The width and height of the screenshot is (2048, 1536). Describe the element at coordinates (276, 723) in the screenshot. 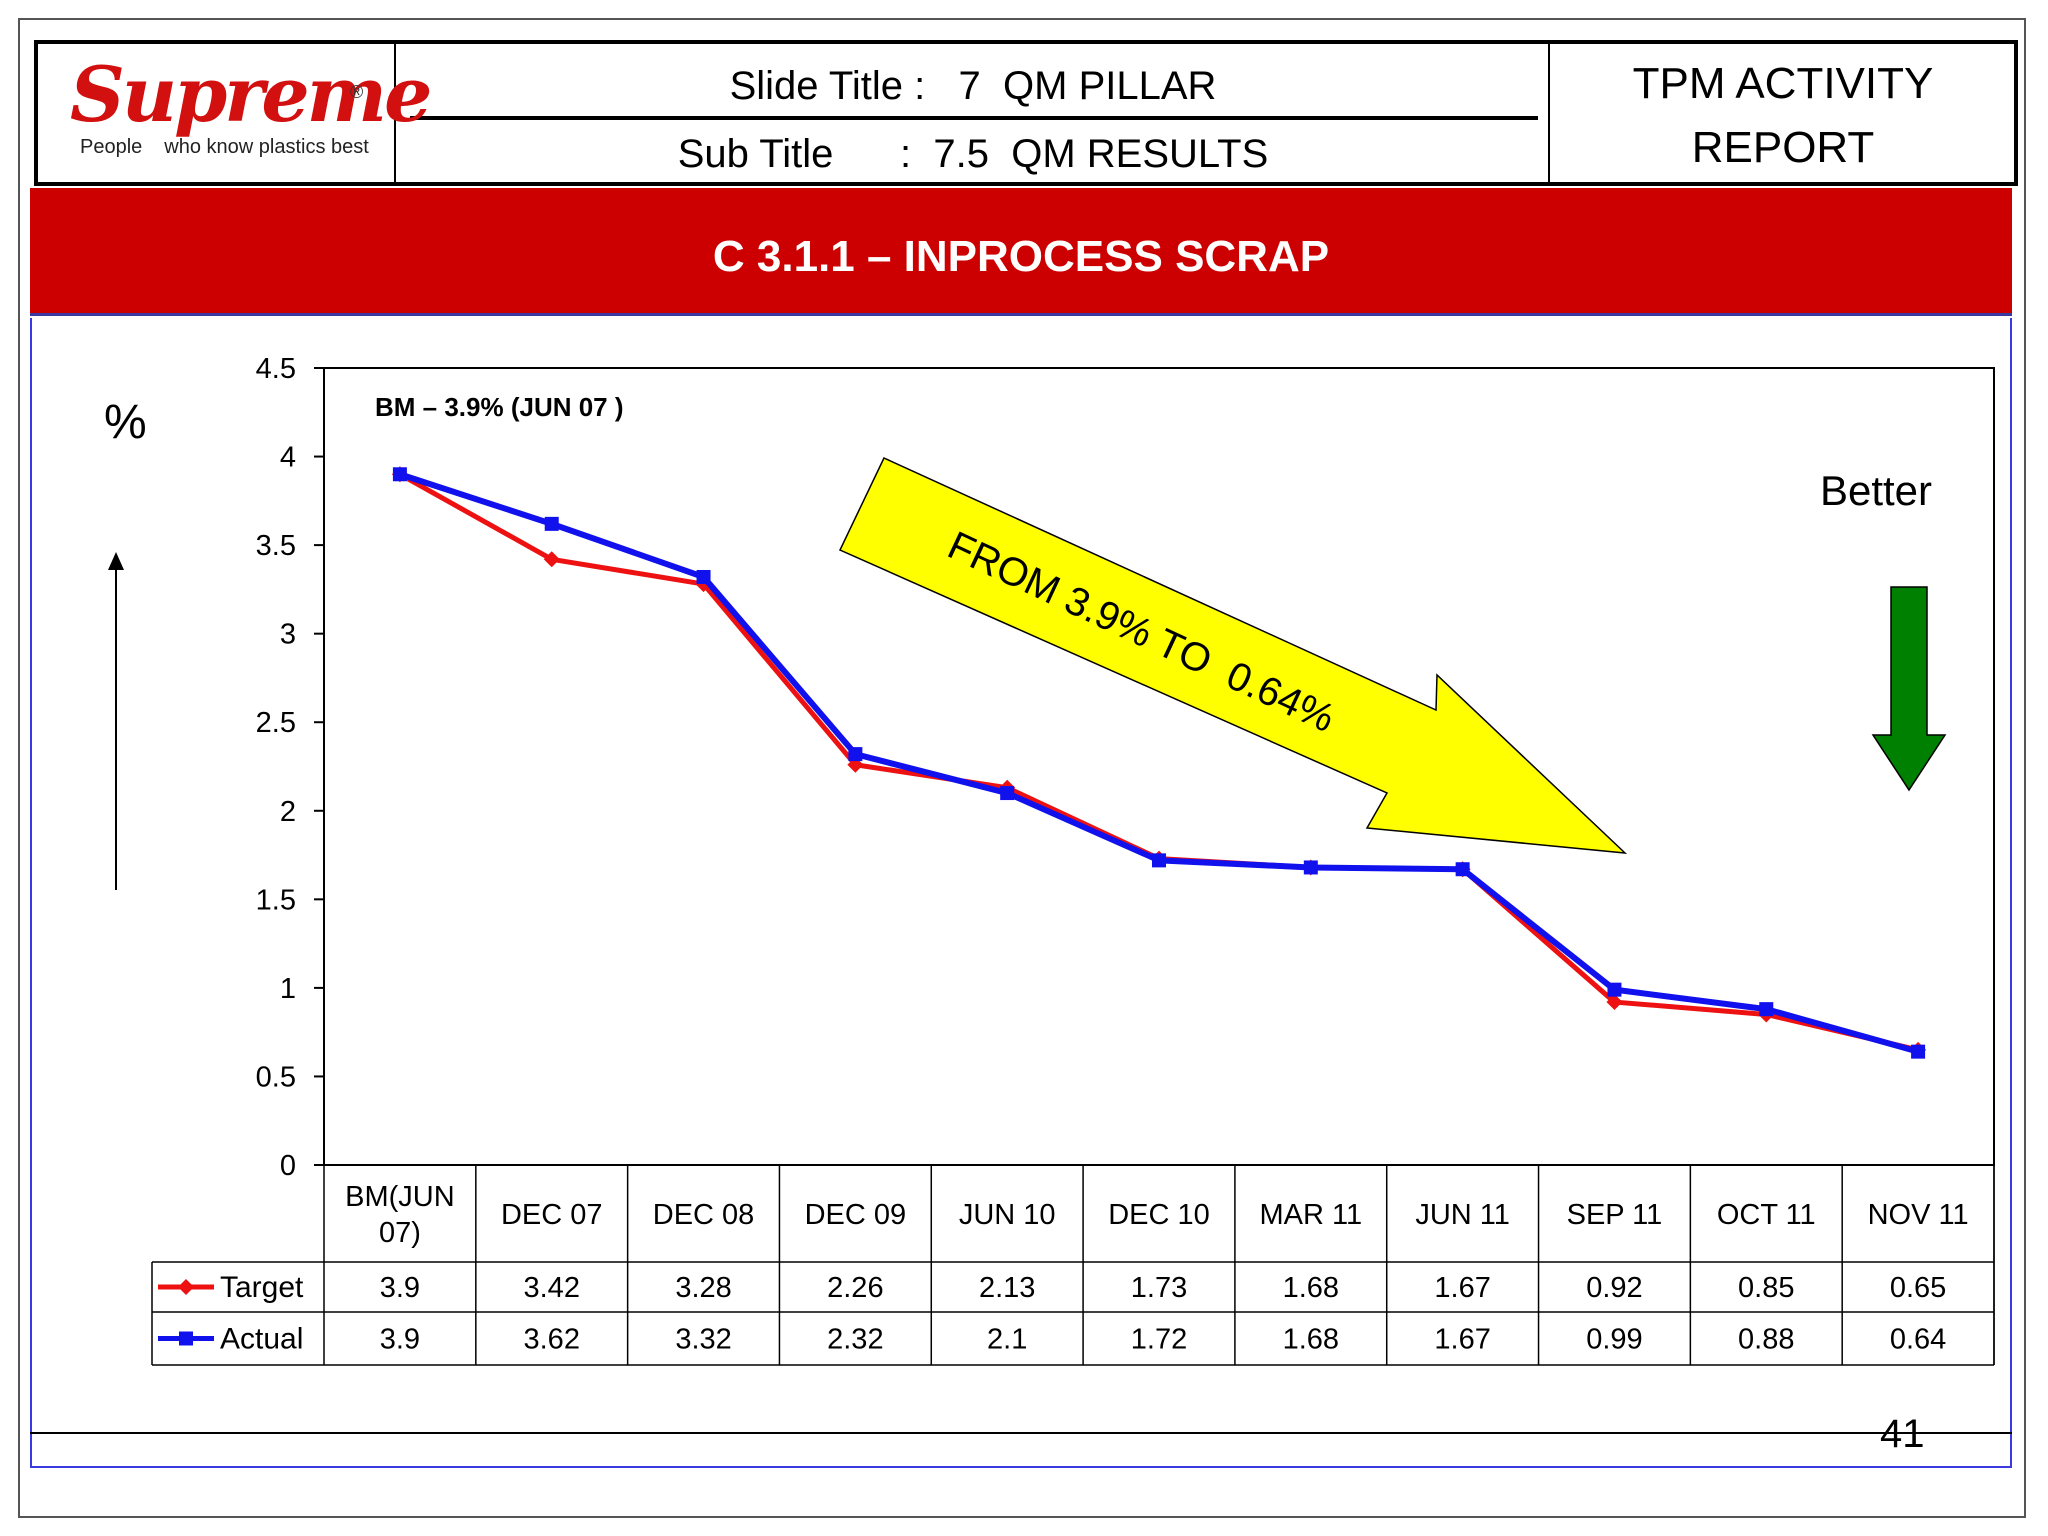

I see `y-tick-label: 2.5` at that location.